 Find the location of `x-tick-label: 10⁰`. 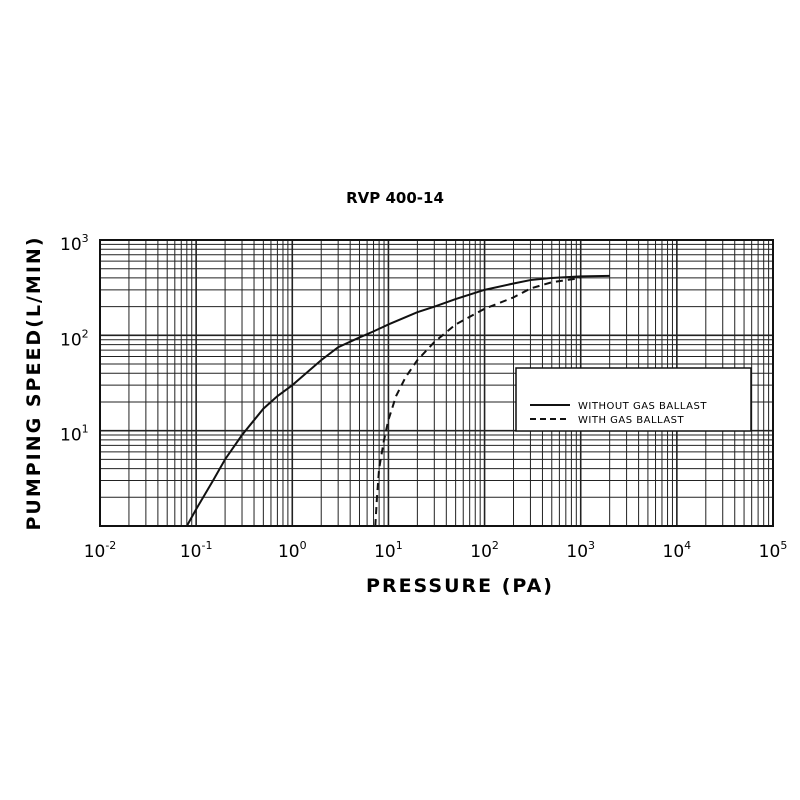

x-tick-label: 10⁰ is located at coordinates (292, 550).